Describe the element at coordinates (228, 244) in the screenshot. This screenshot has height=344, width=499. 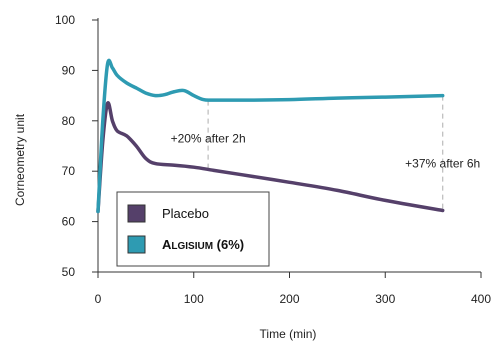
I see `legend-label-algisium-part-pct: (6%)` at that location.